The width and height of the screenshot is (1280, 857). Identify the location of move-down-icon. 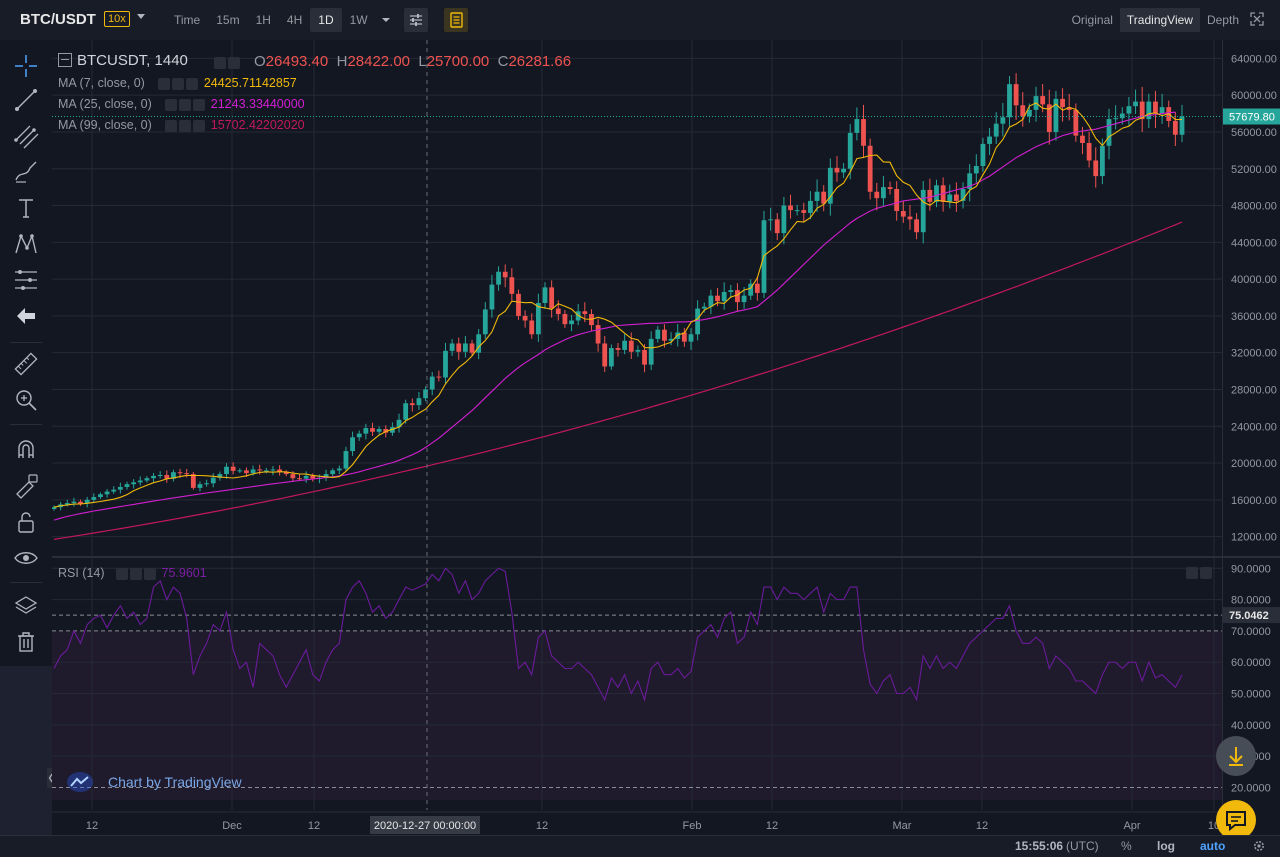
(1206, 572).